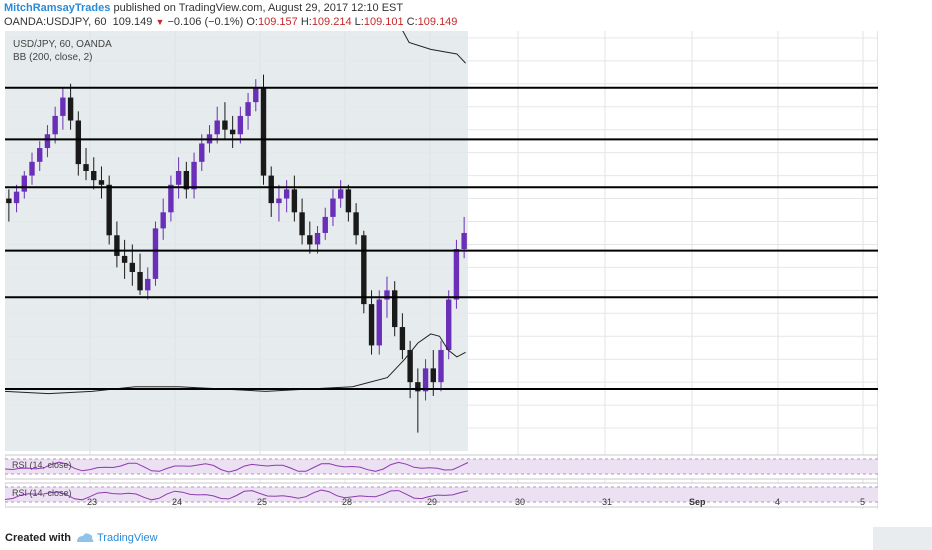 This screenshot has height=550, width=932. Describe the element at coordinates (383, 22) in the screenshot. I see `low-value: 109.101` at that location.